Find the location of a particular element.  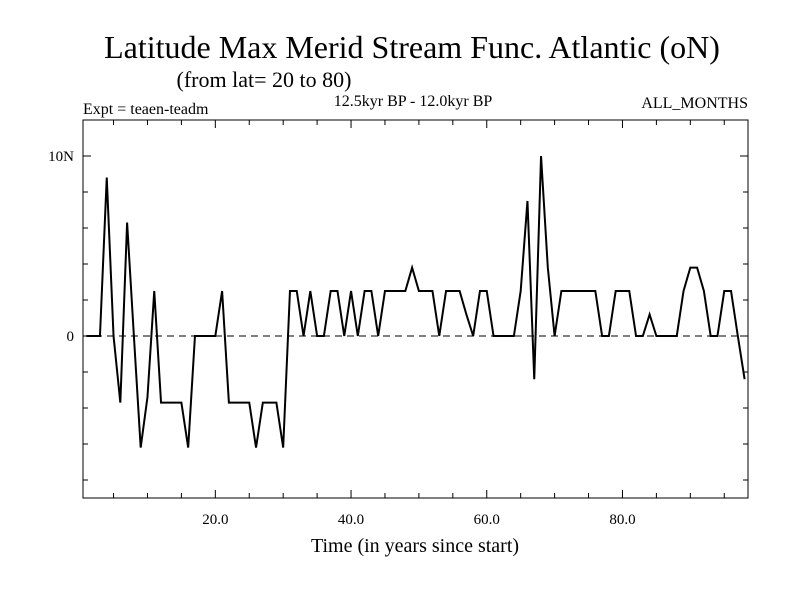

experiment-label: Expt = teaen-teadm is located at coordinates (146, 109).